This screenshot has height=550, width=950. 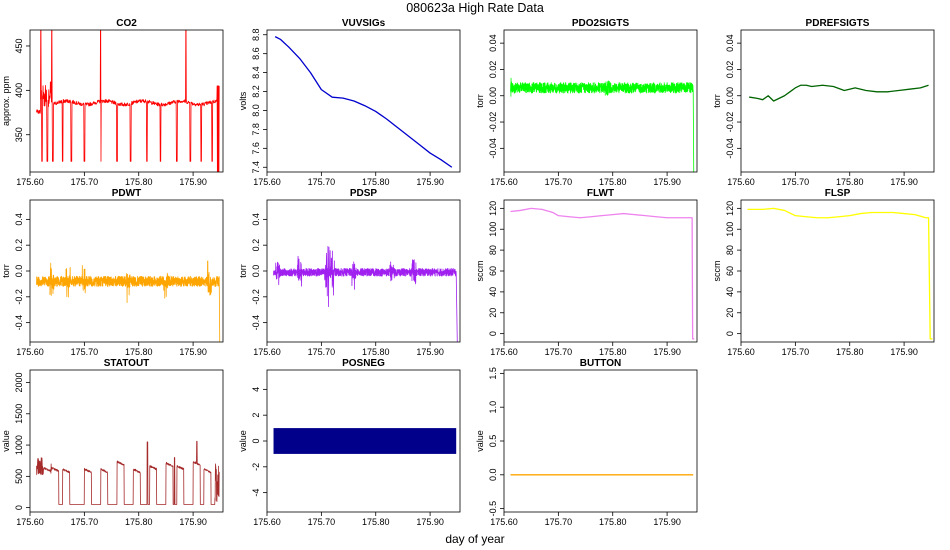 I want to click on co2-x-tick-label: 175.80, so click(x=139, y=182).